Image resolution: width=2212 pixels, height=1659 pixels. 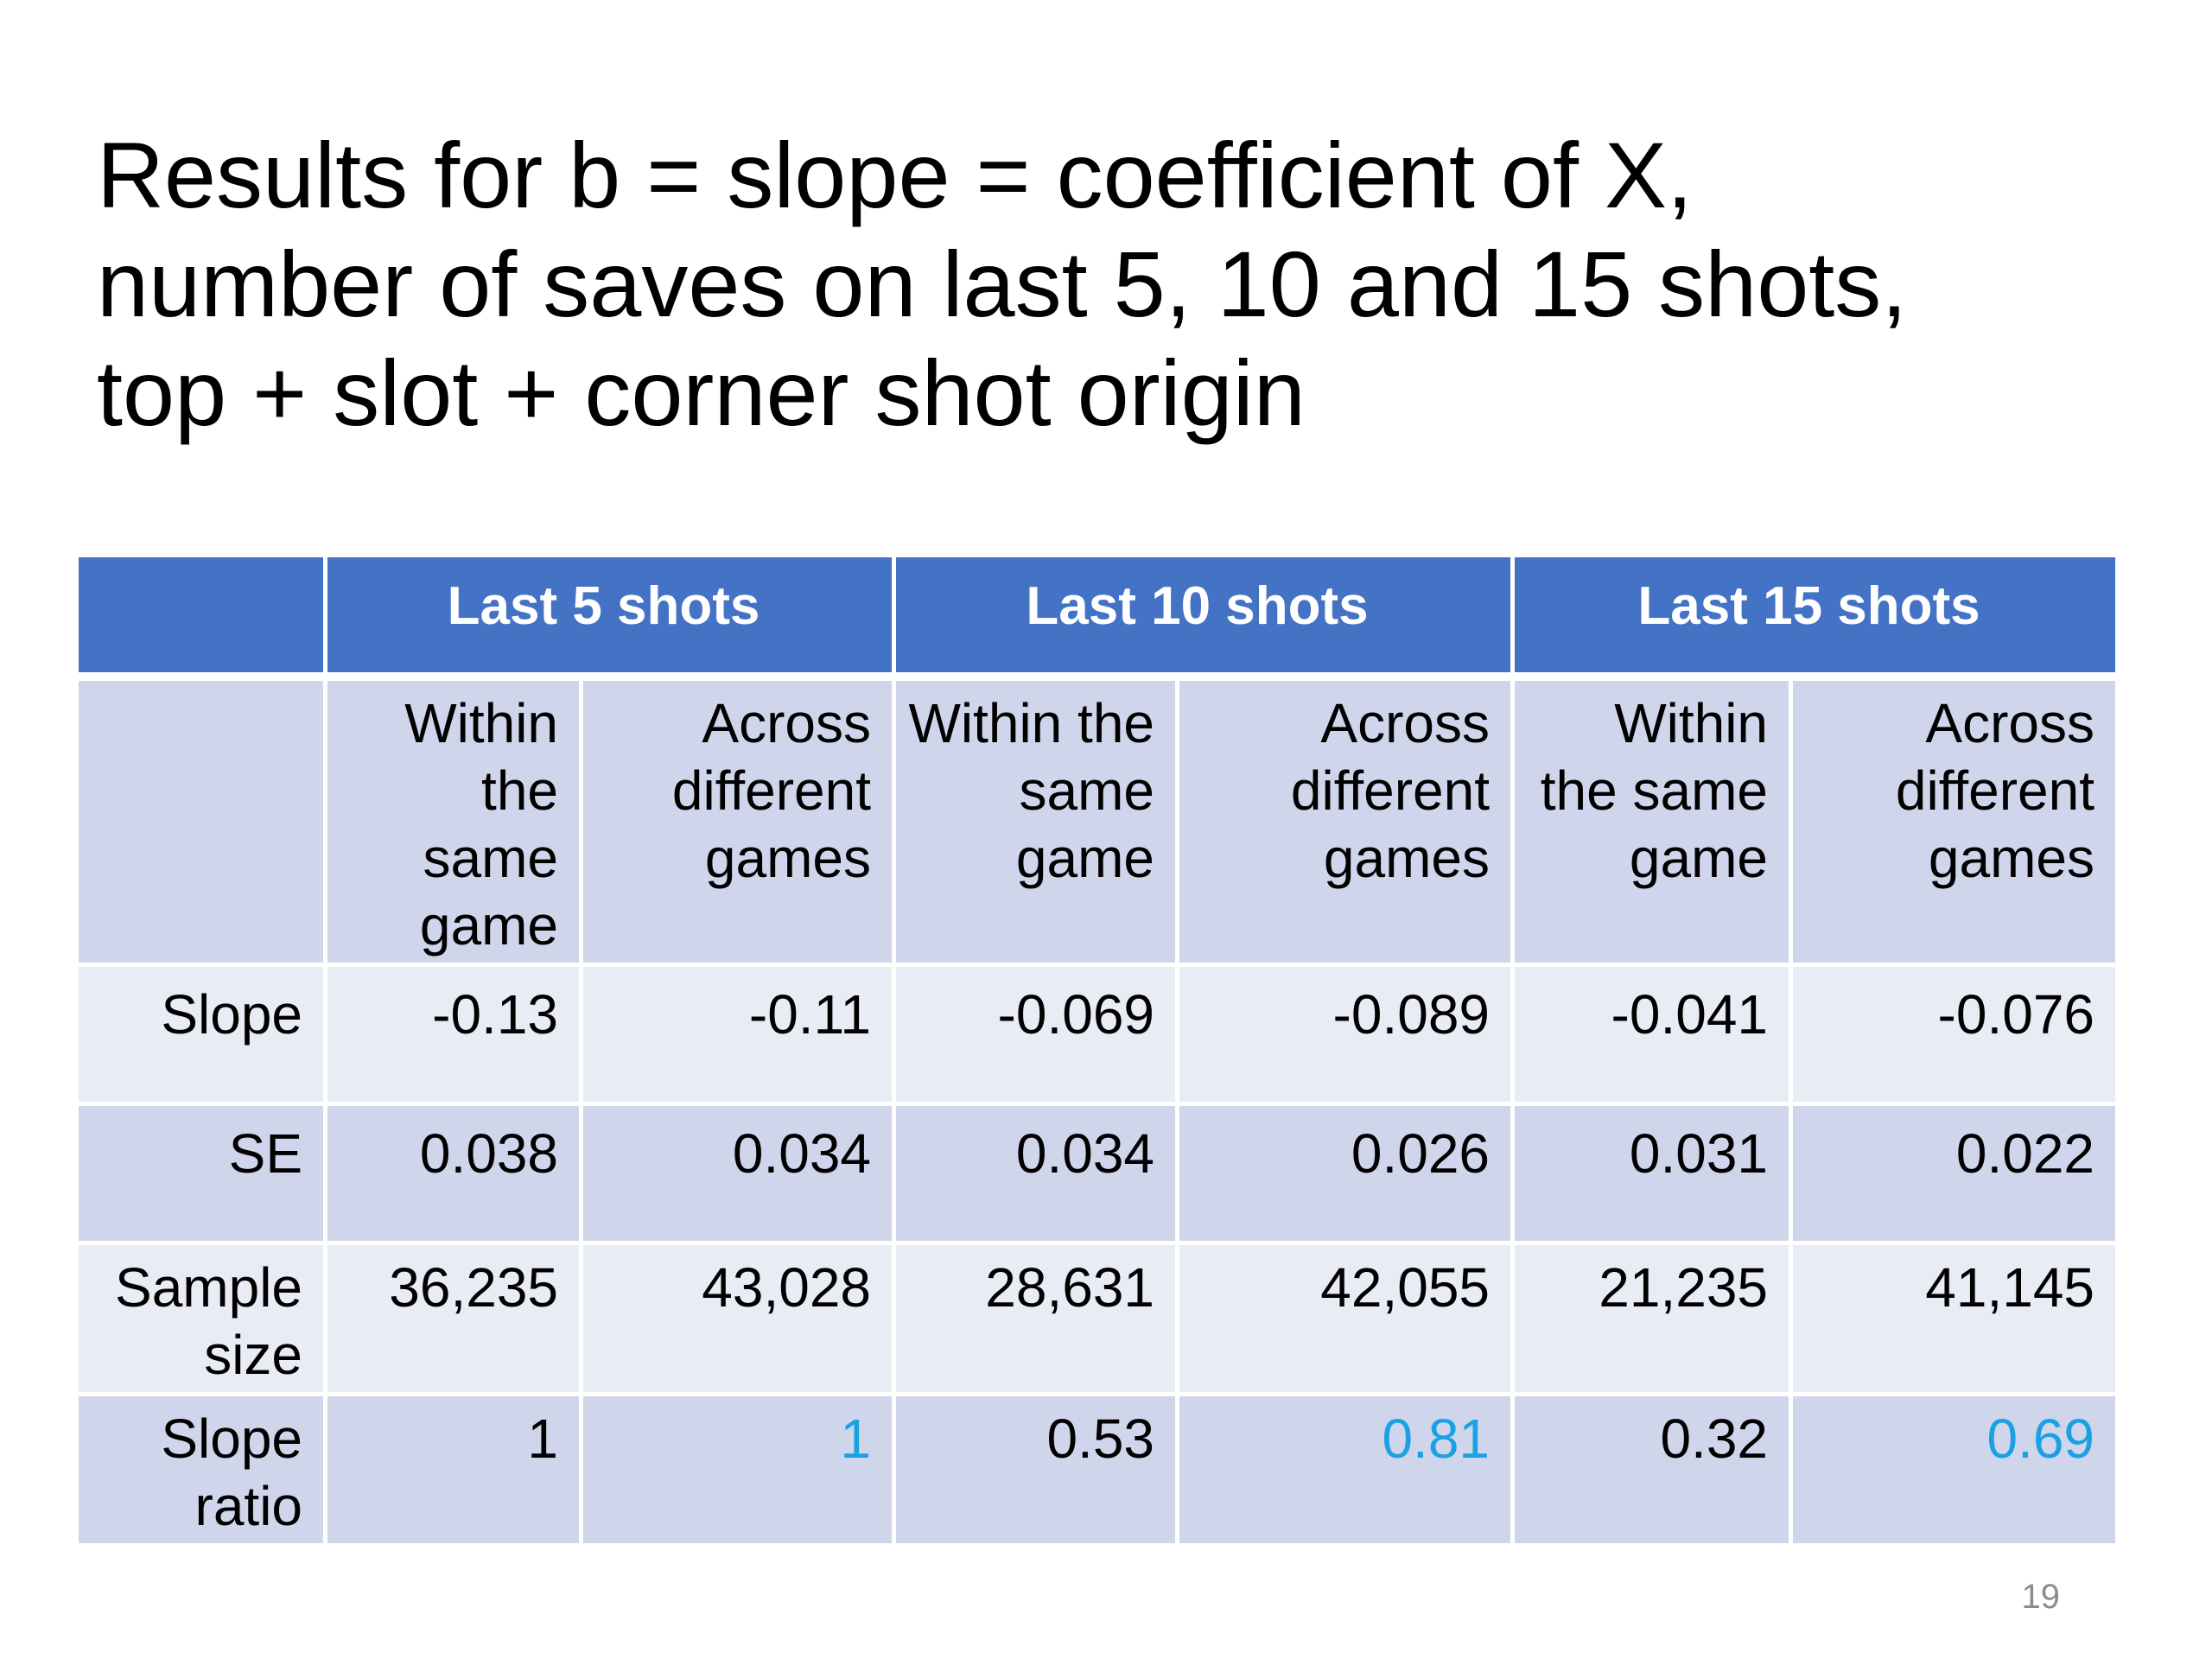 What do you see at coordinates (1203, 615) in the screenshot?
I see `header-last-10-shots: Last 10 shots` at bounding box center [1203, 615].